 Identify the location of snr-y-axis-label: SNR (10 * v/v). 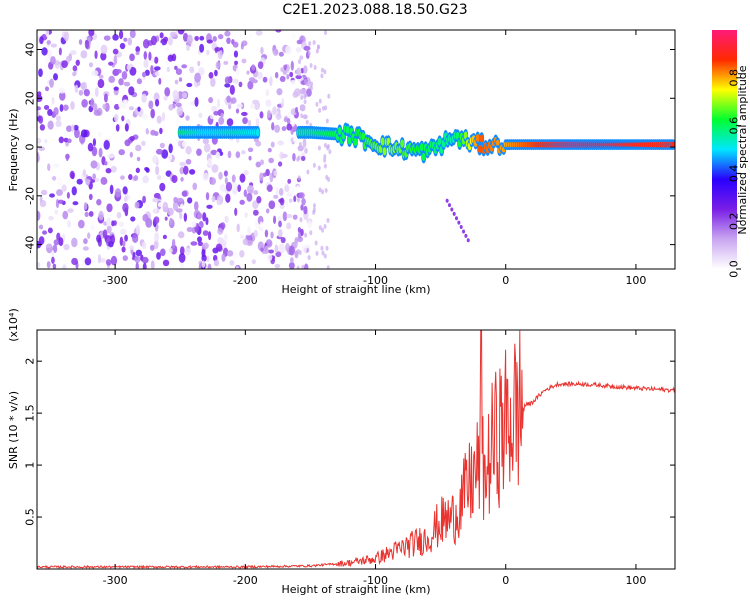
(13, 430).